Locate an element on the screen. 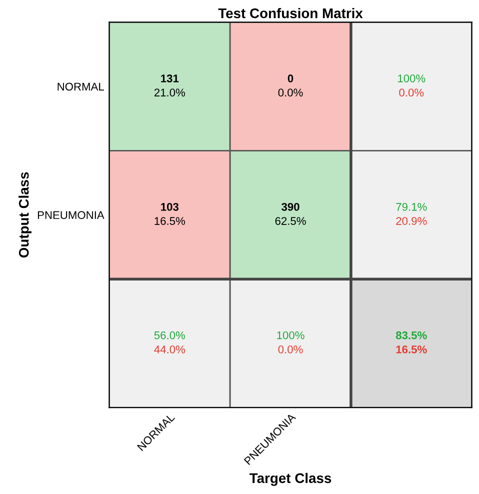  data-label: 79.1% is located at coordinates (411, 206).